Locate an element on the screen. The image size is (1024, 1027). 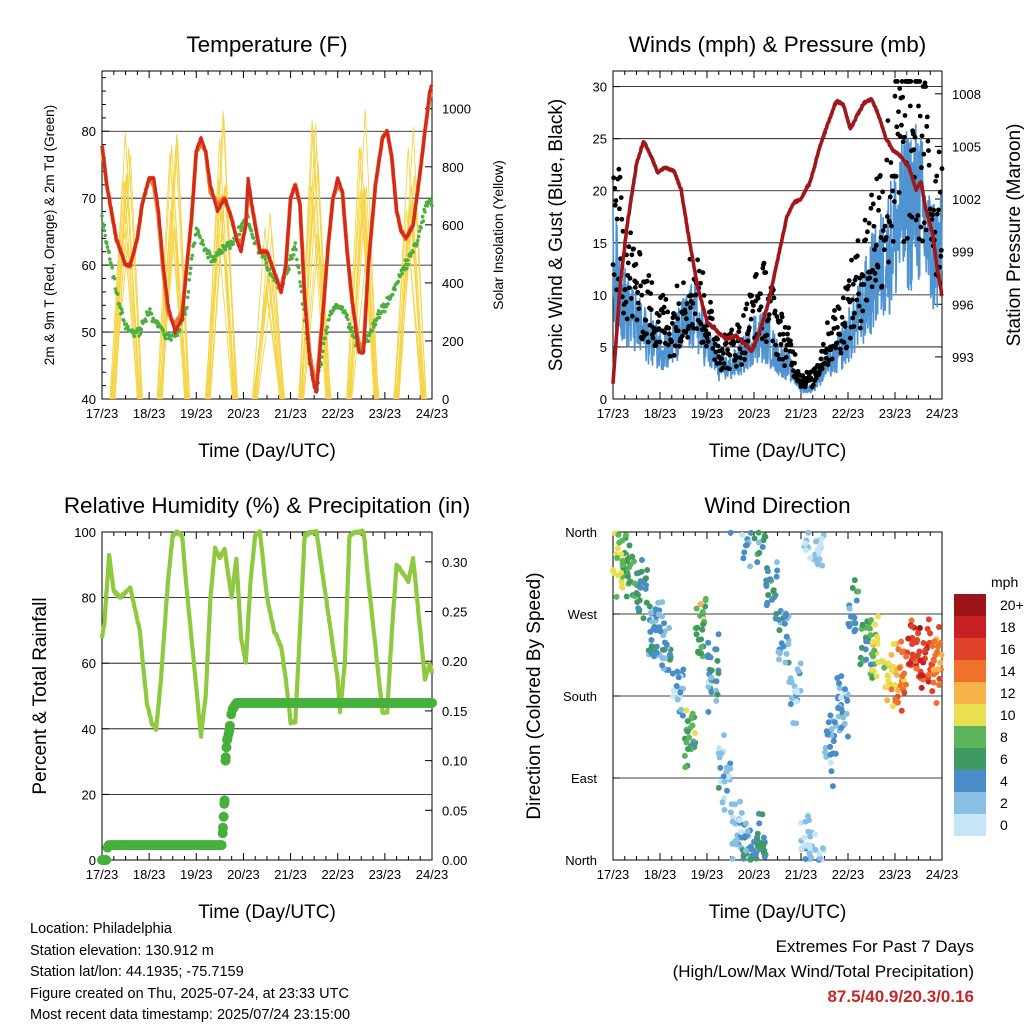
y-tick-label: 80 is located at coordinates (89, 598).